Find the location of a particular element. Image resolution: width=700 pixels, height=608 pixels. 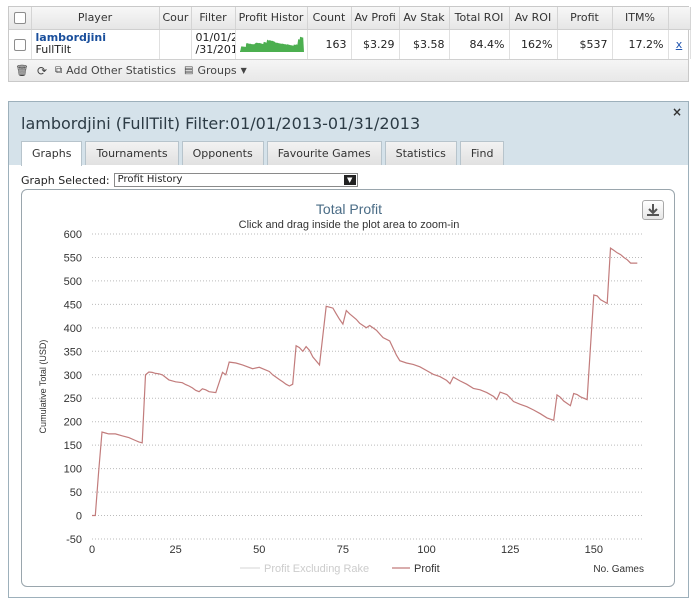

count-cell: 163 is located at coordinates (329, 44).